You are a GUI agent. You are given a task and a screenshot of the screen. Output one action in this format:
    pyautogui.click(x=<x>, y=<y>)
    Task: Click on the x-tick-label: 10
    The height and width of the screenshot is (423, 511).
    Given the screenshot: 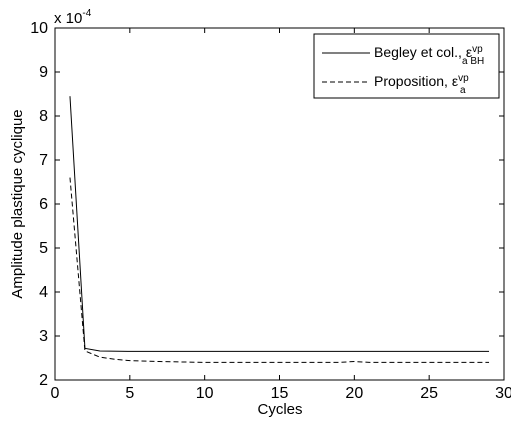 What is the action you would take?
    pyautogui.click(x=205, y=393)
    